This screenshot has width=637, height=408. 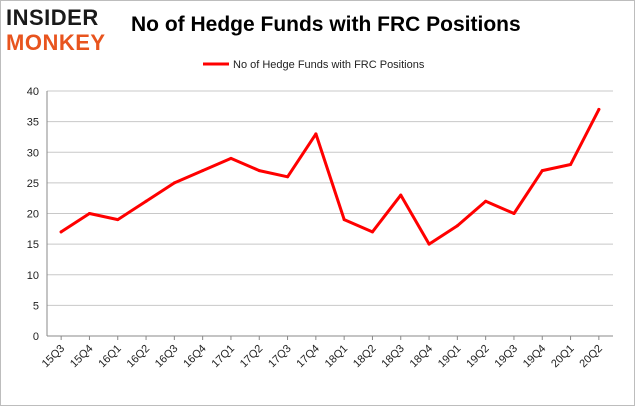 What do you see at coordinates (167, 357) in the screenshot?
I see `x-tick-label: 16Q3` at bounding box center [167, 357].